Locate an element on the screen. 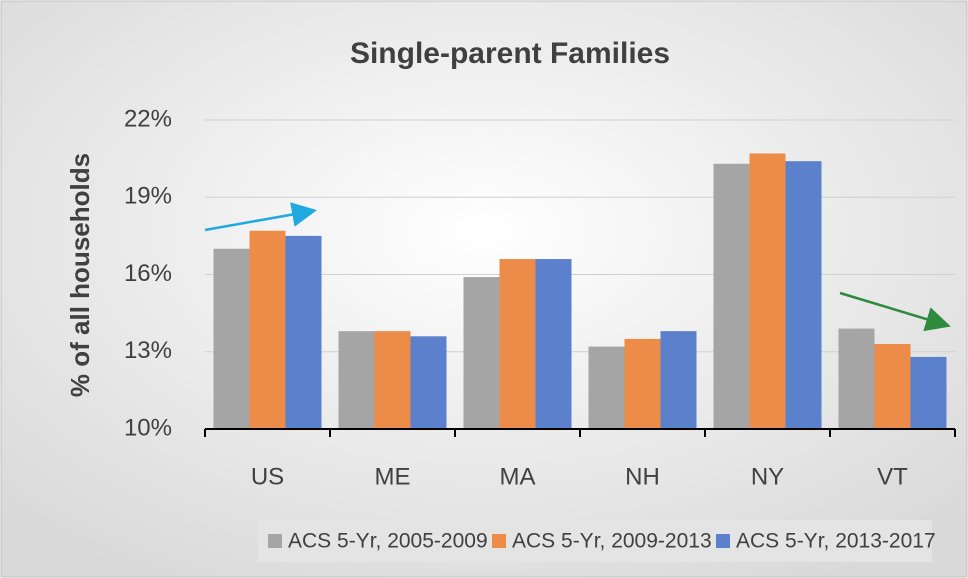 The width and height of the screenshot is (968, 578). y-axis-label: % of all households is located at coordinates (80, 275).